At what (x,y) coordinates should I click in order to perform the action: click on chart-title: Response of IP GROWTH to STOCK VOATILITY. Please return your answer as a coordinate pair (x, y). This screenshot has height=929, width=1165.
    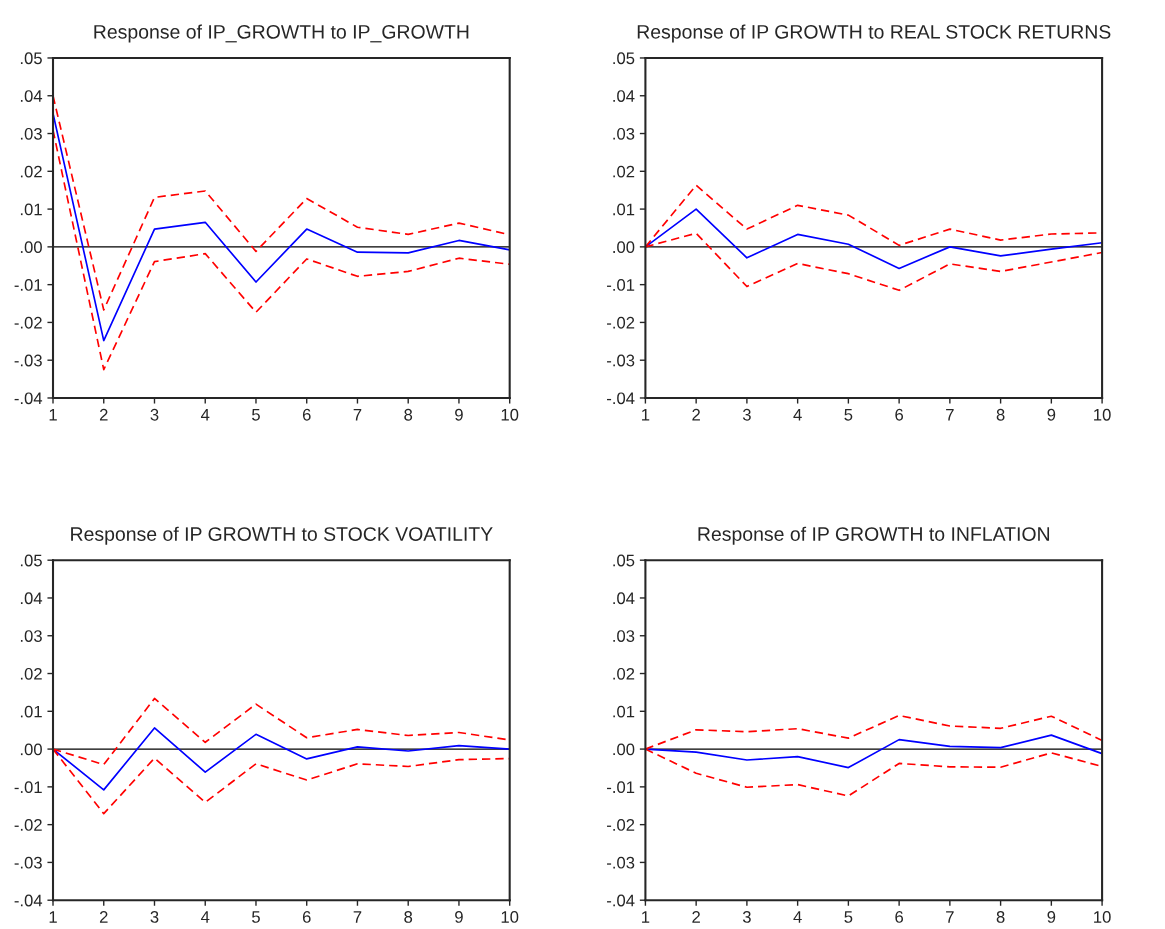
    Looking at the image, I should click on (282, 535).